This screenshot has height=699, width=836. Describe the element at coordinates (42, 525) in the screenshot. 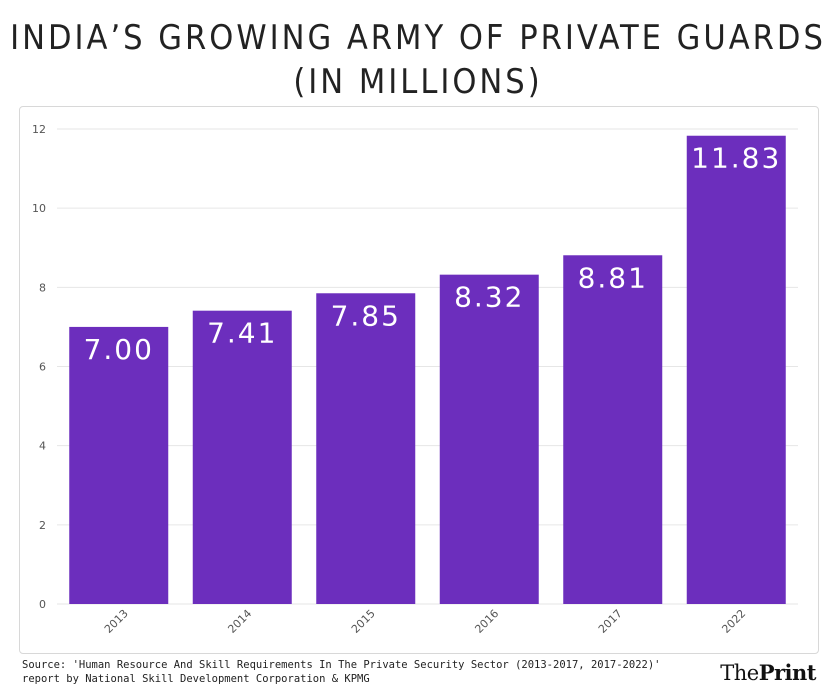

I see `y-tick-label: 2` at that location.